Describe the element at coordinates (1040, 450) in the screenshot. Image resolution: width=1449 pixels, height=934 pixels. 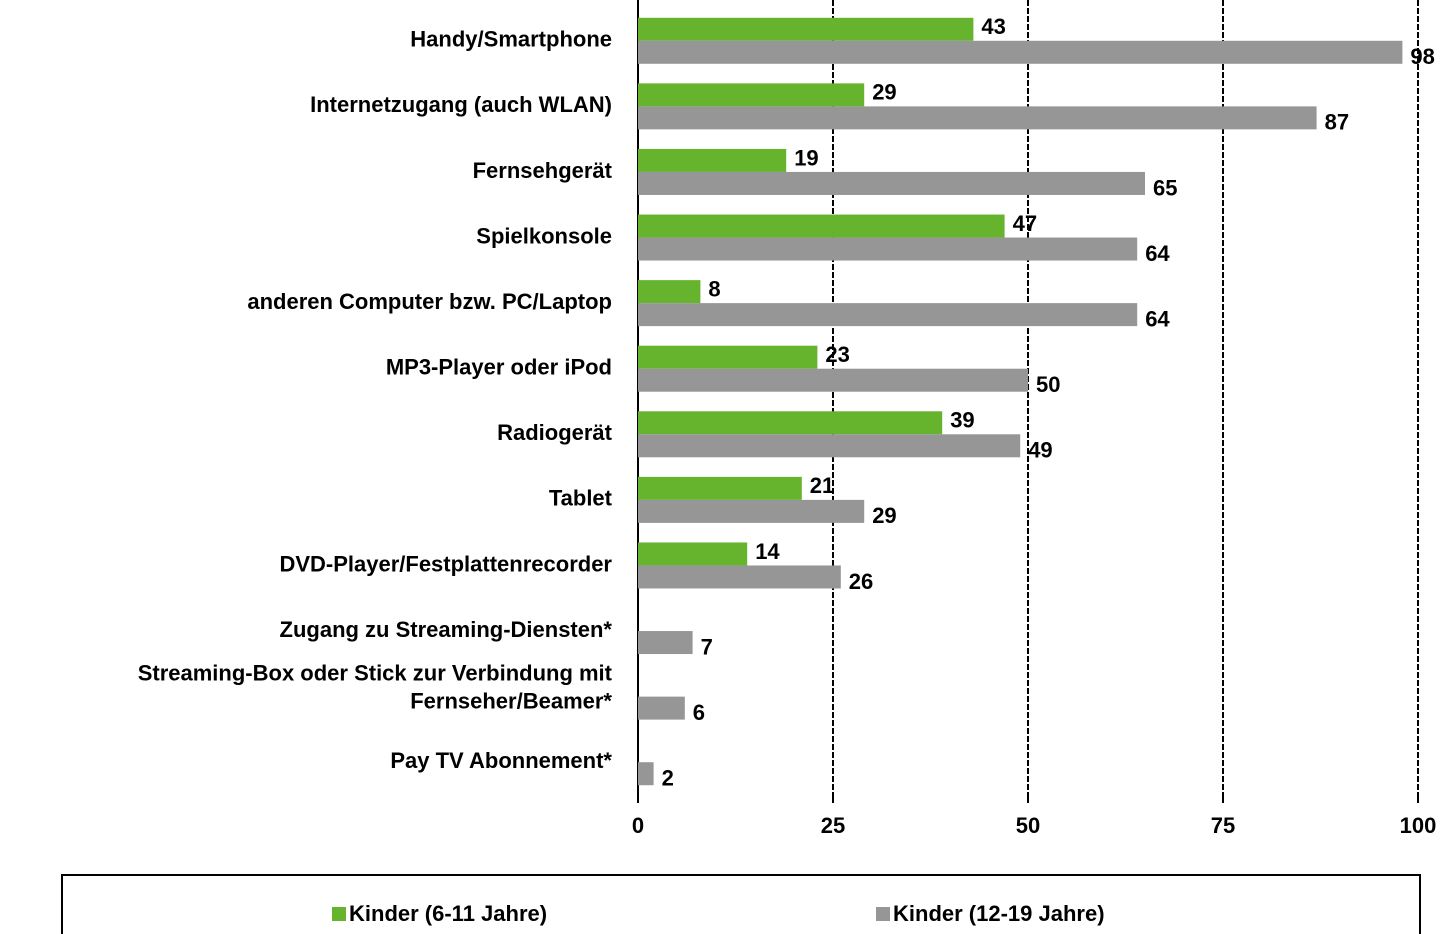
I see `value-label: 49` at that location.